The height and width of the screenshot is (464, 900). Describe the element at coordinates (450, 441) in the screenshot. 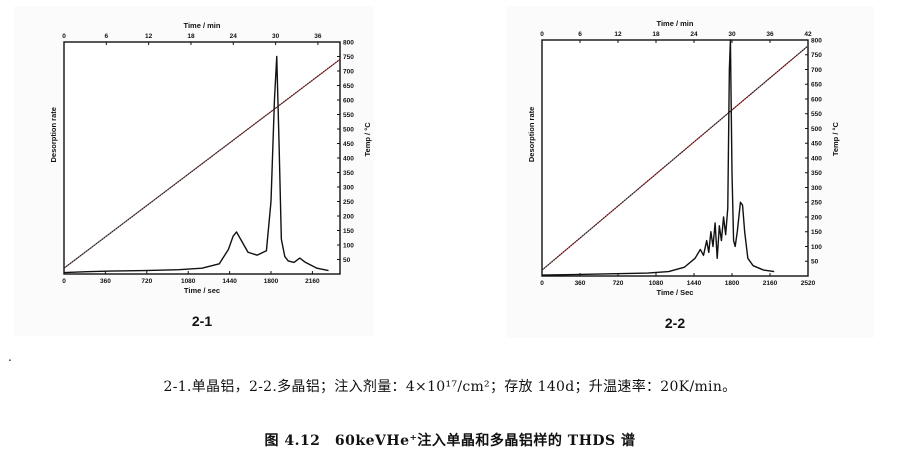

I see `figure-title: 图 4.12 60keVHe⁺注入单晶和多晶铝样的 THDS 谱` at that location.